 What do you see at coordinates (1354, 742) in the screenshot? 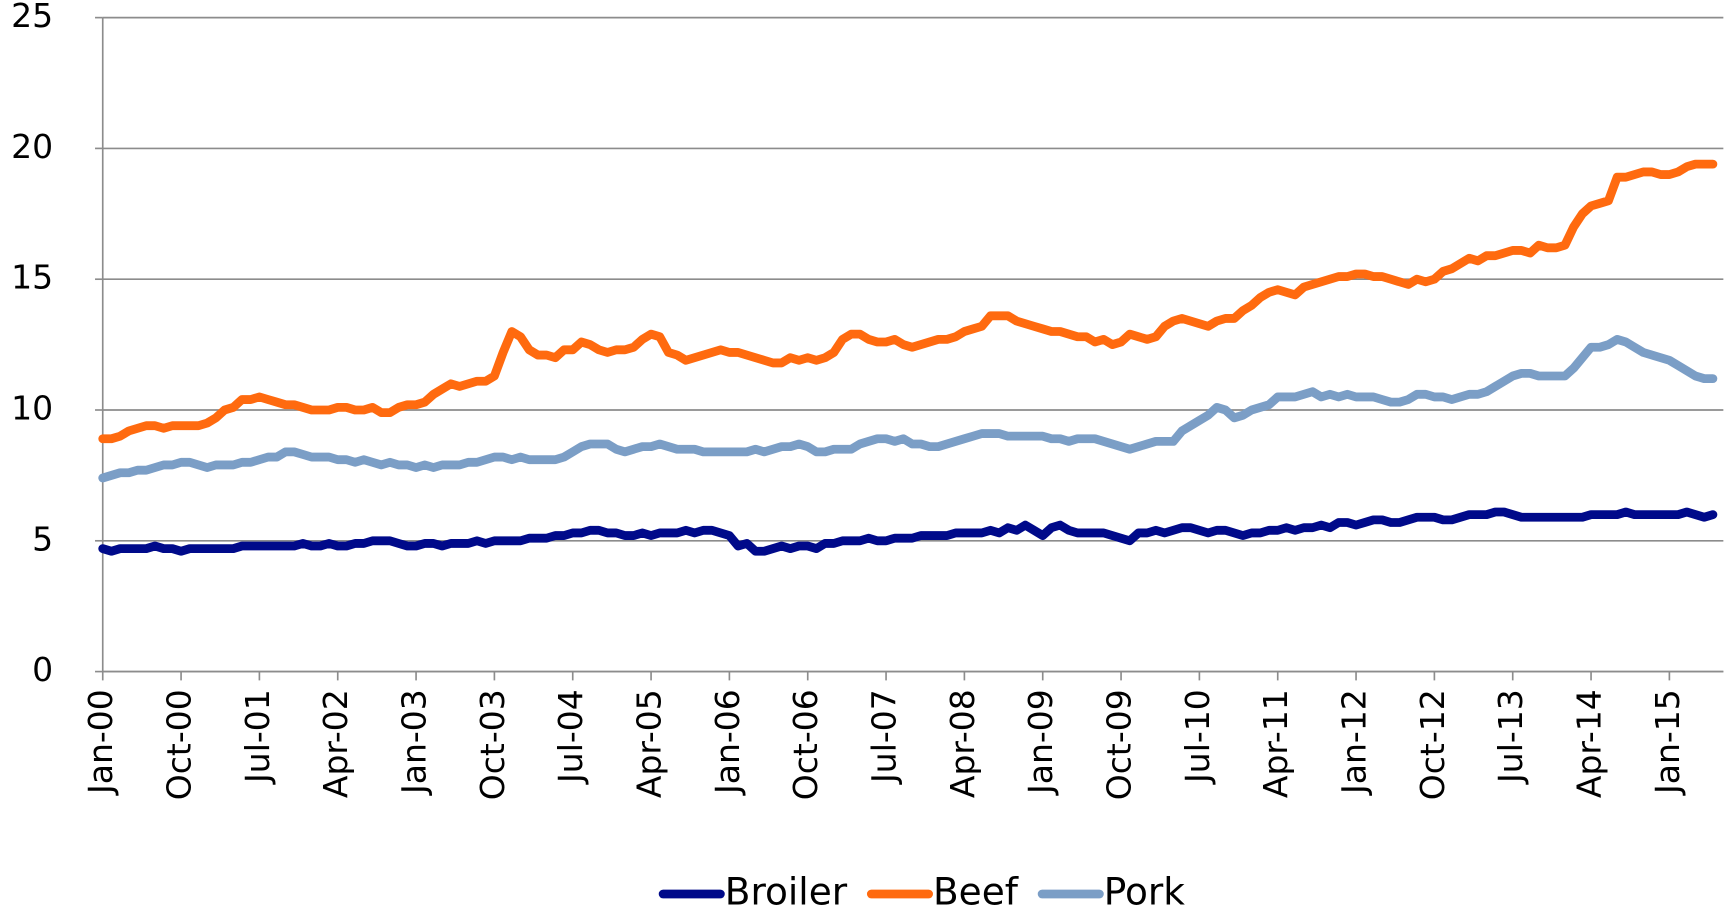
I see `x-tick-label: Jan-12` at bounding box center [1354, 742].